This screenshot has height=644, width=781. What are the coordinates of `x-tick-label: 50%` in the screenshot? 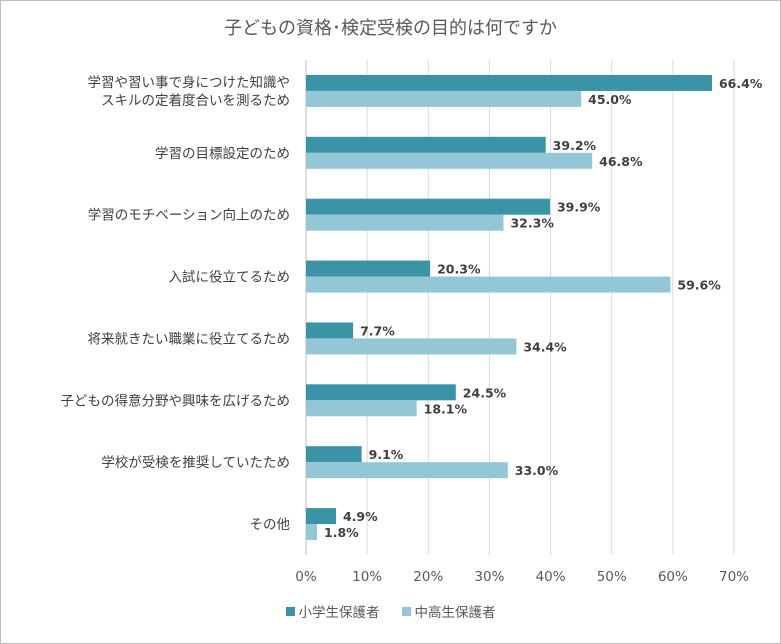 It's located at (612, 577).